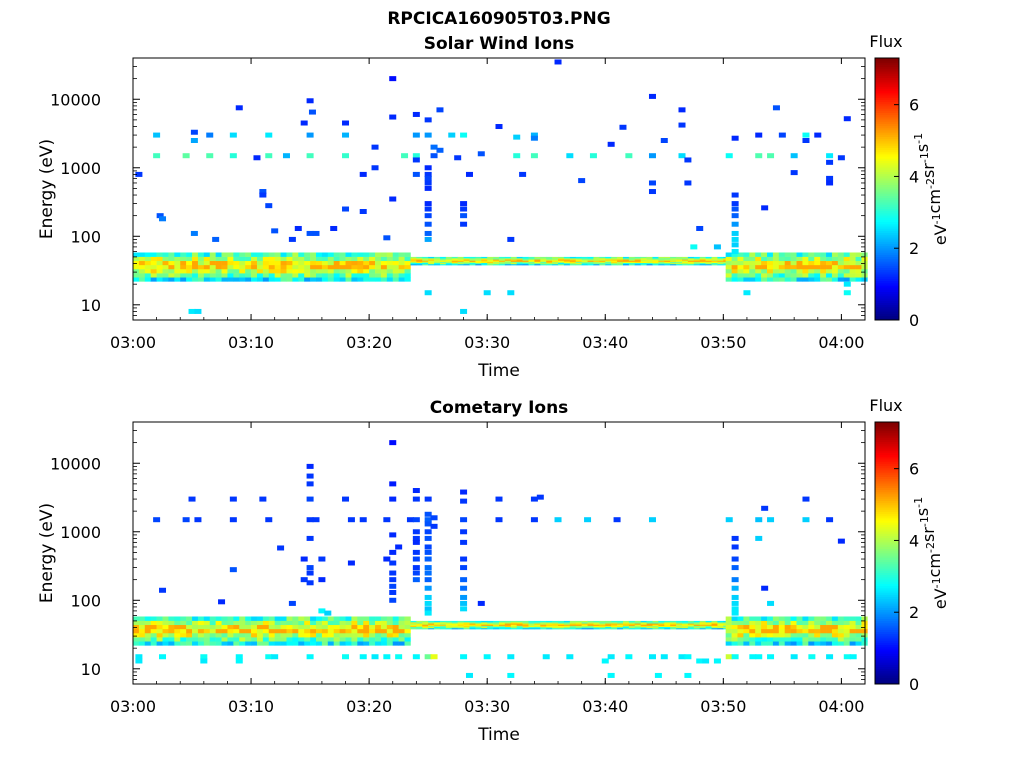 This screenshot has height=768, width=1024. I want to click on figure-title: RPCICA160905T03.PNG, so click(498, 19).